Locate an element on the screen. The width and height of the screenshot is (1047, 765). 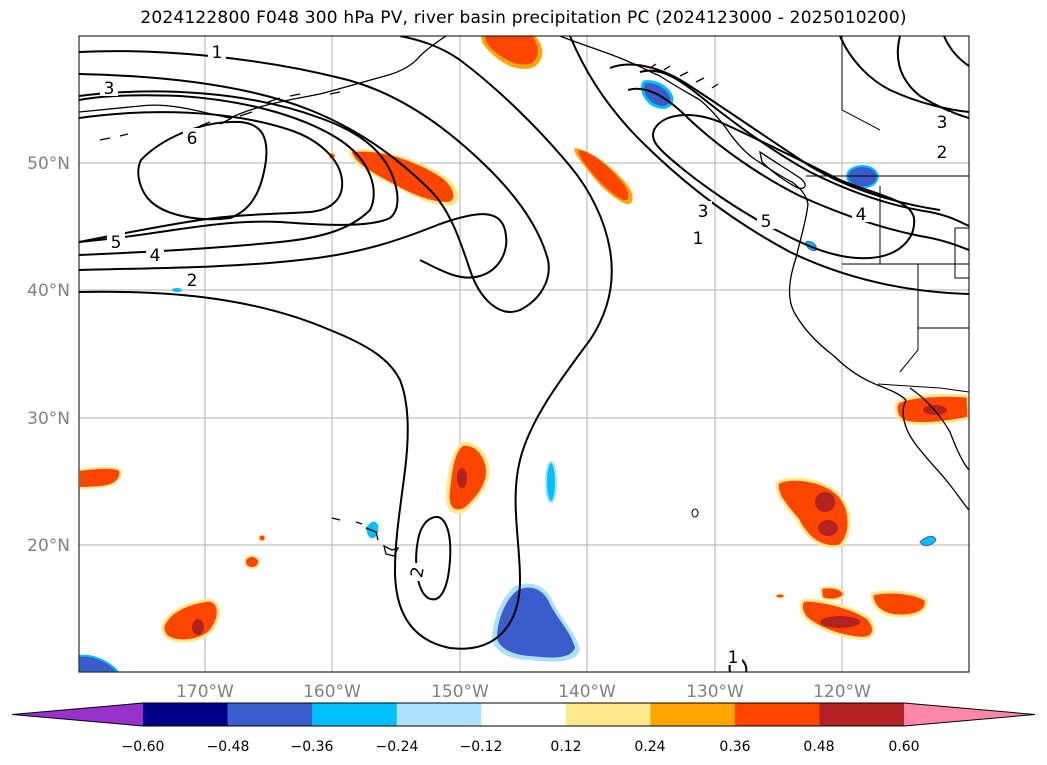
colorbar-tick-label: −0.24 is located at coordinates (397, 747).